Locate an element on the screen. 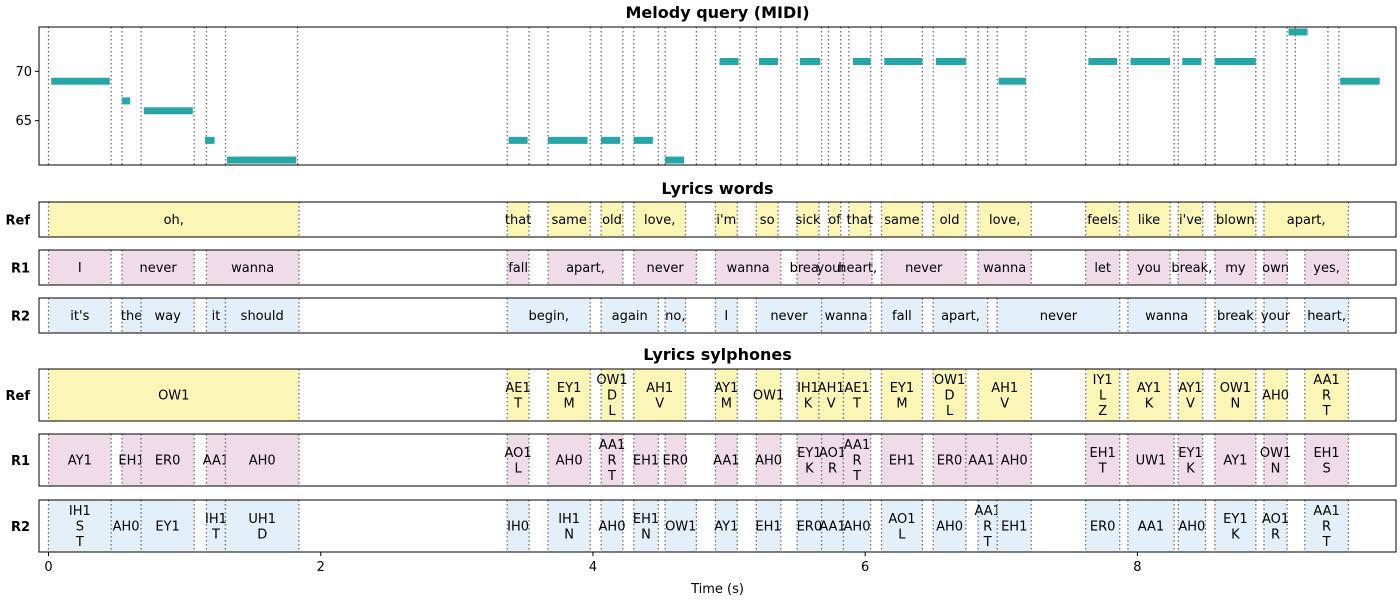 The height and width of the screenshot is (600, 1400). sylphones-label-line: AE1 is located at coordinates (856, 388).